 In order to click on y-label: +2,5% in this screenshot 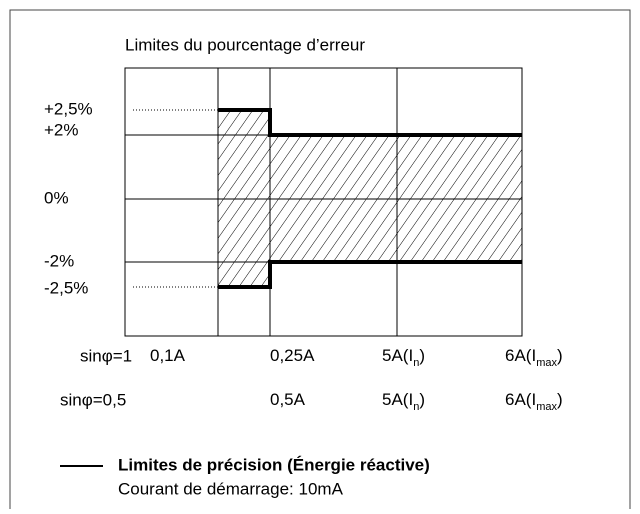, I will do `click(68, 108)`.